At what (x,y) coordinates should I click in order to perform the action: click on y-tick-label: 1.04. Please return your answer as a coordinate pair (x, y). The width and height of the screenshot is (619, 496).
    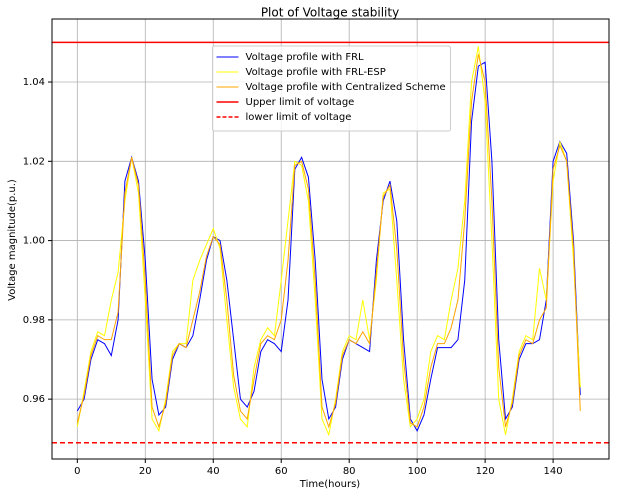
    Looking at the image, I should click on (34, 82).